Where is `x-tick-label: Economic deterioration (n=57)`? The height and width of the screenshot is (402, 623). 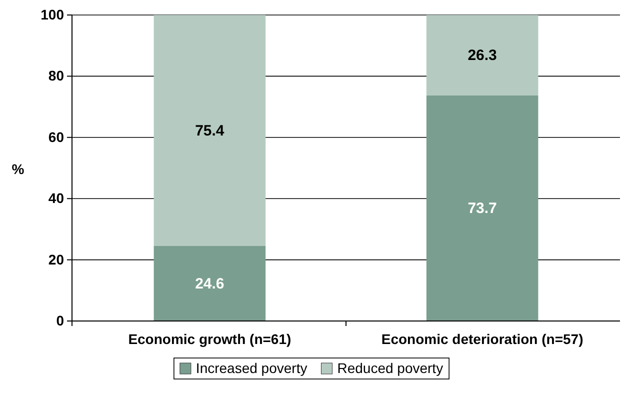 x-tick-label: Economic deterioration (n=57) is located at coordinates (482, 339).